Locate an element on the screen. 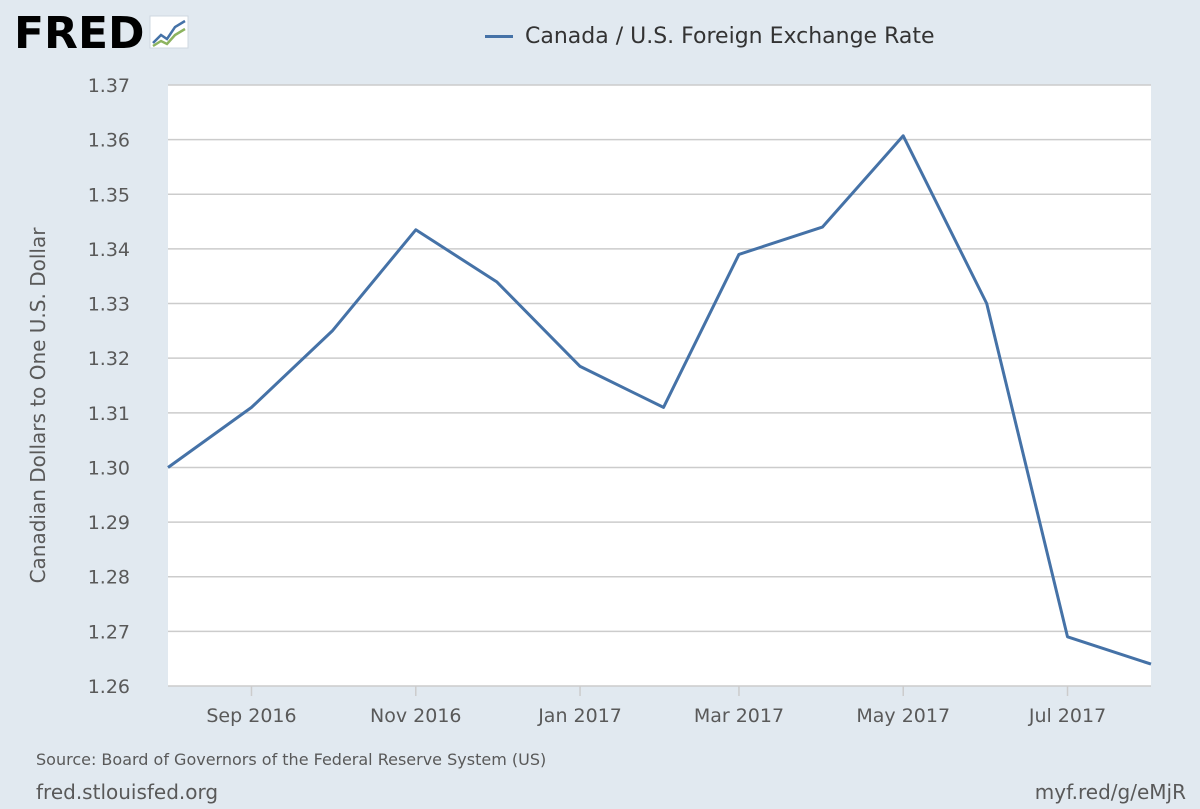 The height and width of the screenshot is (809, 1200). y-tick-label: 1.28 is located at coordinates (109, 578).